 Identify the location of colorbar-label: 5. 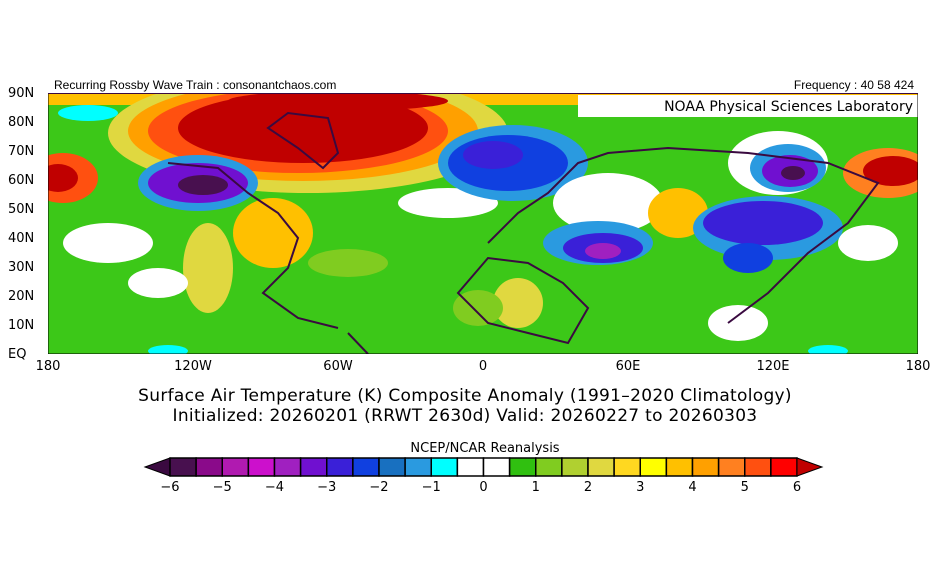
(744, 487).